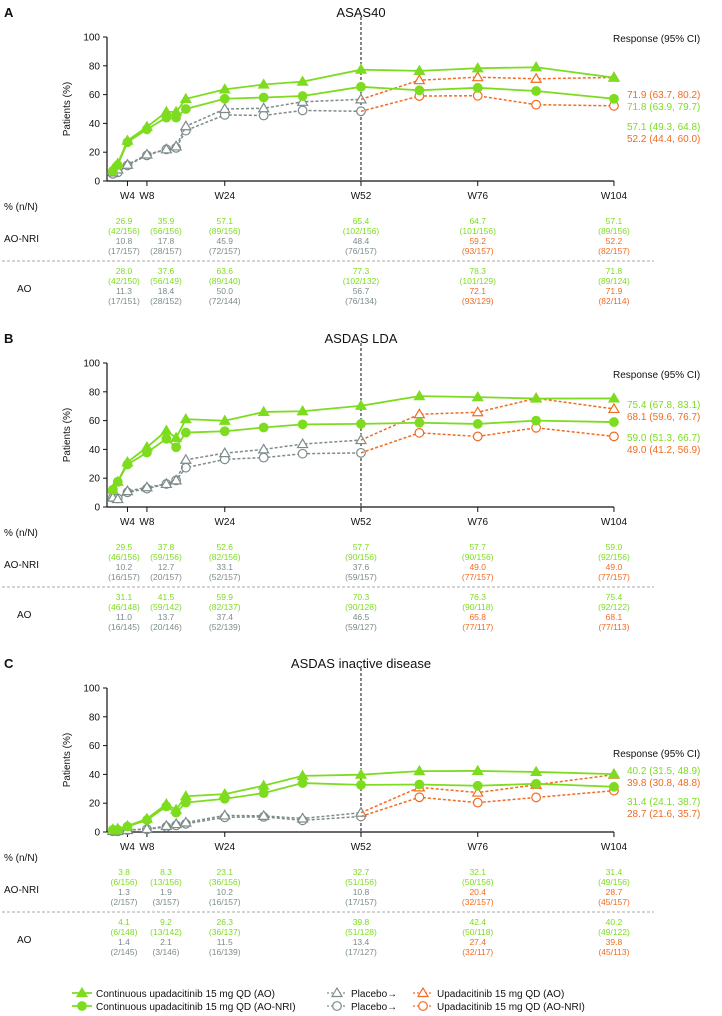 The height and width of the screenshot is (1016, 722). Describe the element at coordinates (477, 196) in the screenshot. I see `x-tick-label: W76` at that location.